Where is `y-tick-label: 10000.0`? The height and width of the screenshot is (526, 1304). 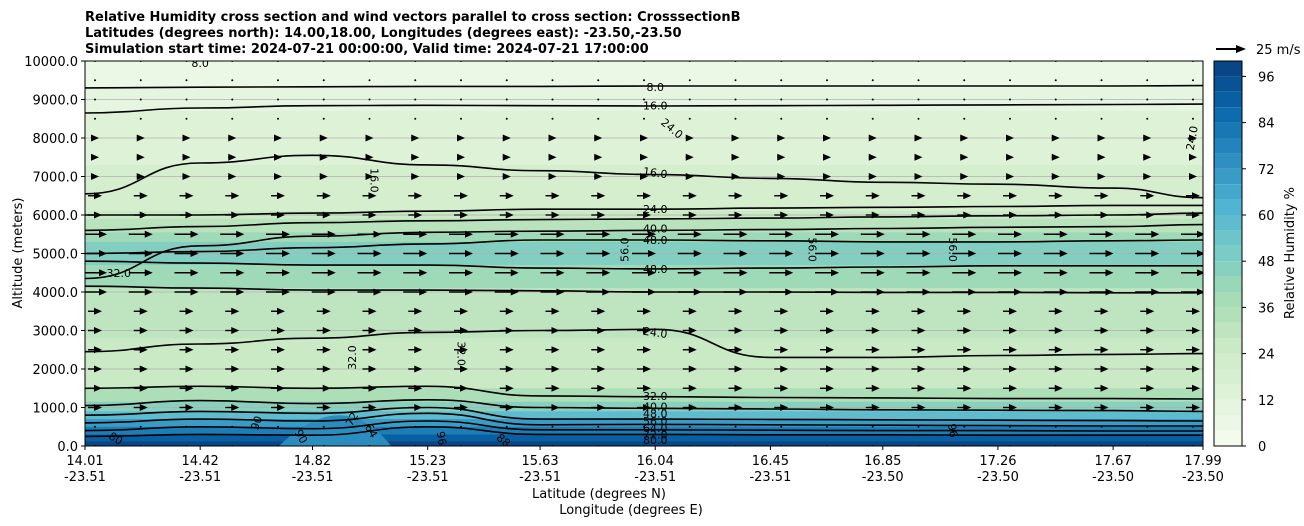
y-tick-label: 10000.0 is located at coordinates (51, 62).